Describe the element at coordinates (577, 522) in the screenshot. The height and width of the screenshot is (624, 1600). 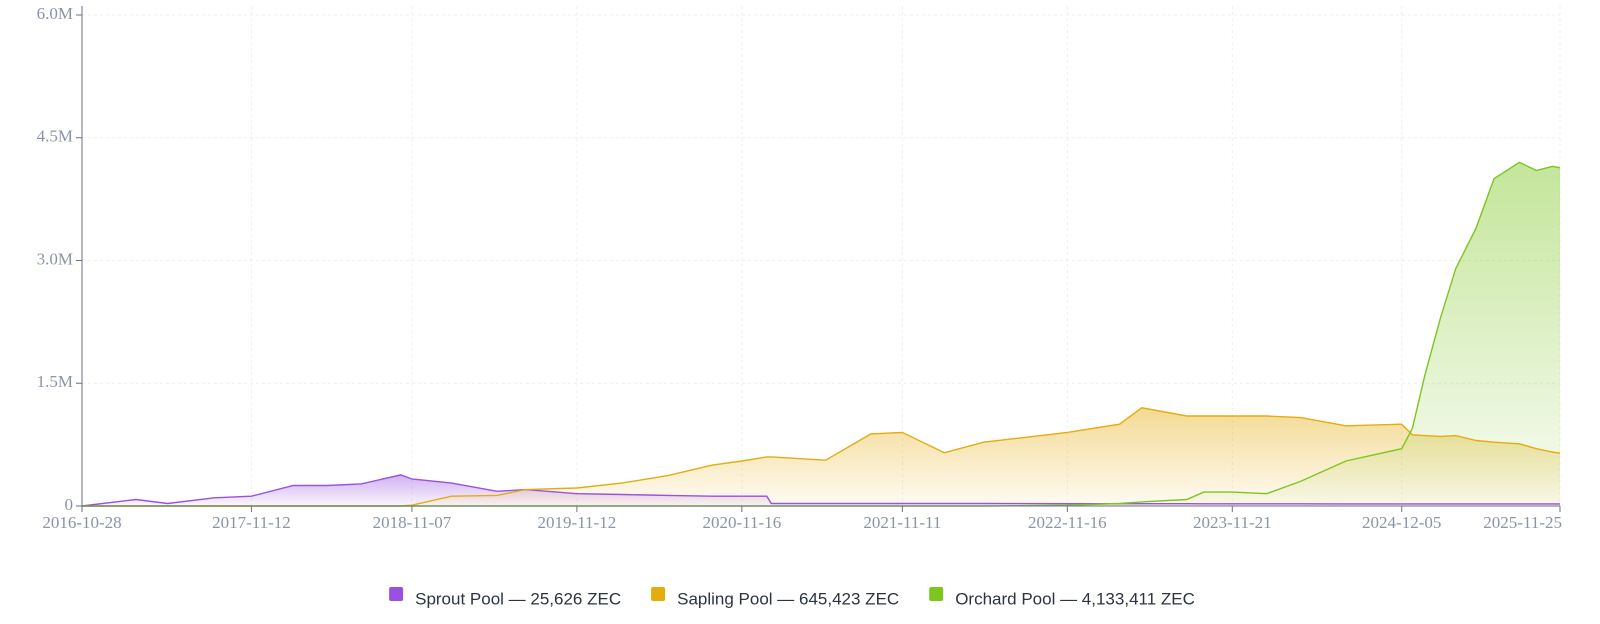
I see `x-tick-label: 2019-11-12` at that location.